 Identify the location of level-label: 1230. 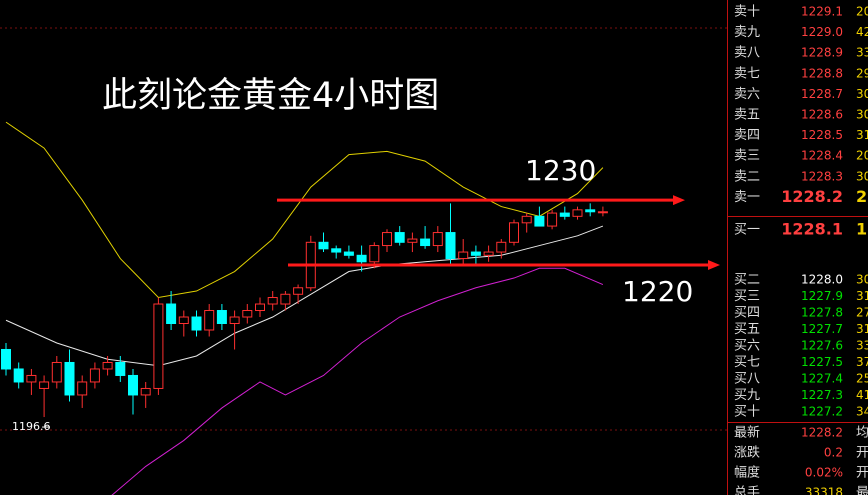
(560, 170).